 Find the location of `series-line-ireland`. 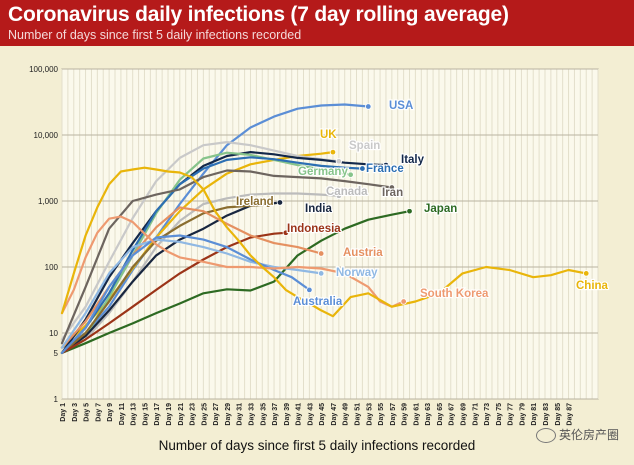

series-line-ireland is located at coordinates (165, 278).